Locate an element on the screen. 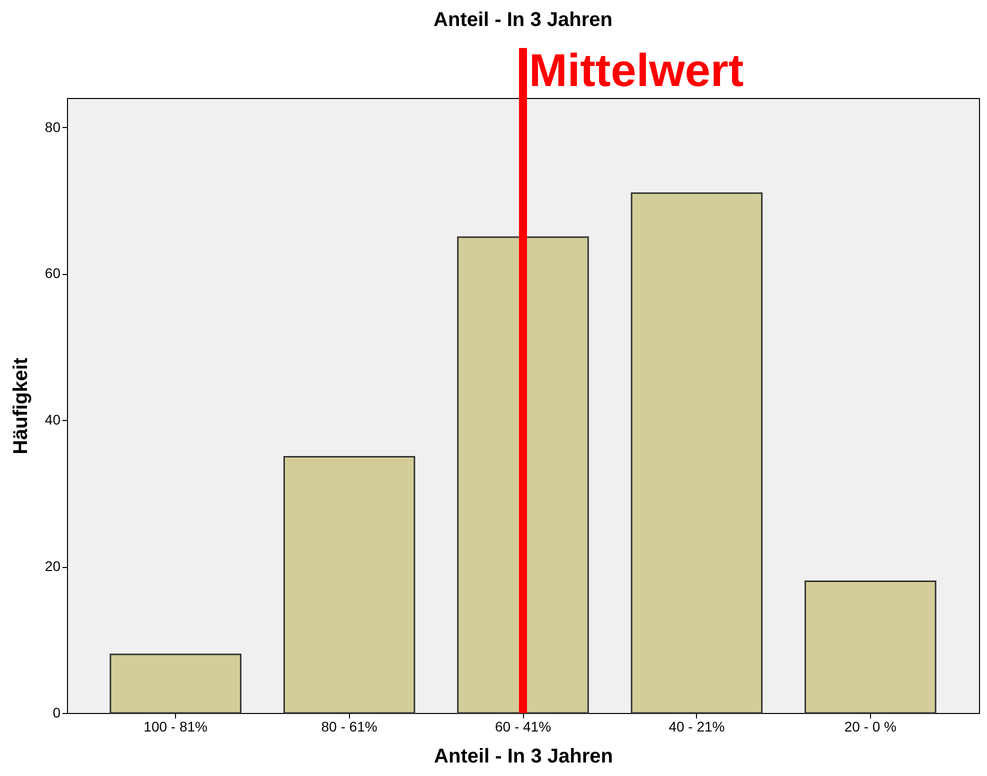 The height and width of the screenshot is (776, 987). x-tick-label: 40 - 21% is located at coordinates (696, 726).